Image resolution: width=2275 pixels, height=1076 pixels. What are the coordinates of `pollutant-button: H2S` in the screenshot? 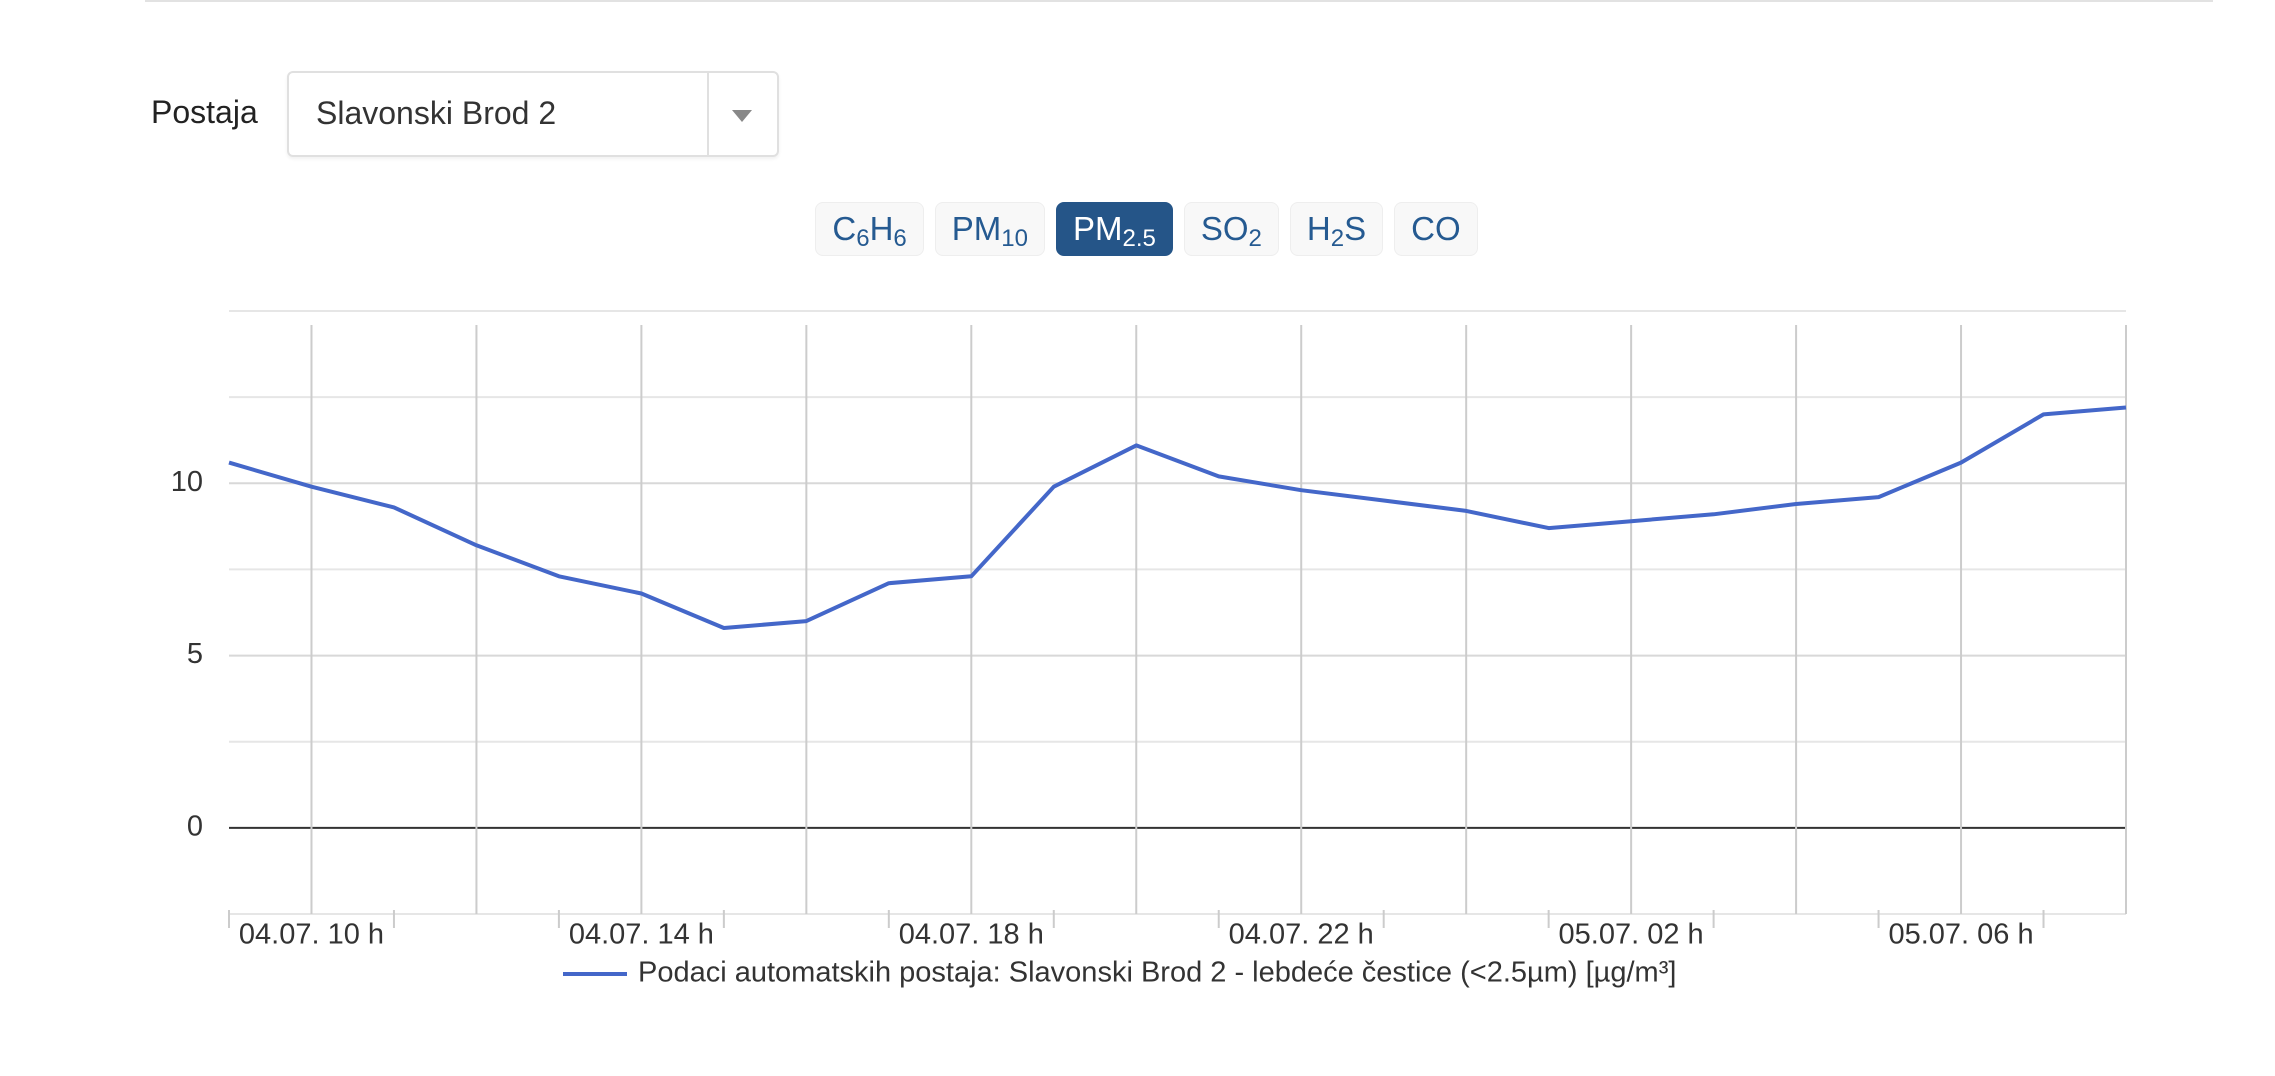 It's located at (1336, 229).